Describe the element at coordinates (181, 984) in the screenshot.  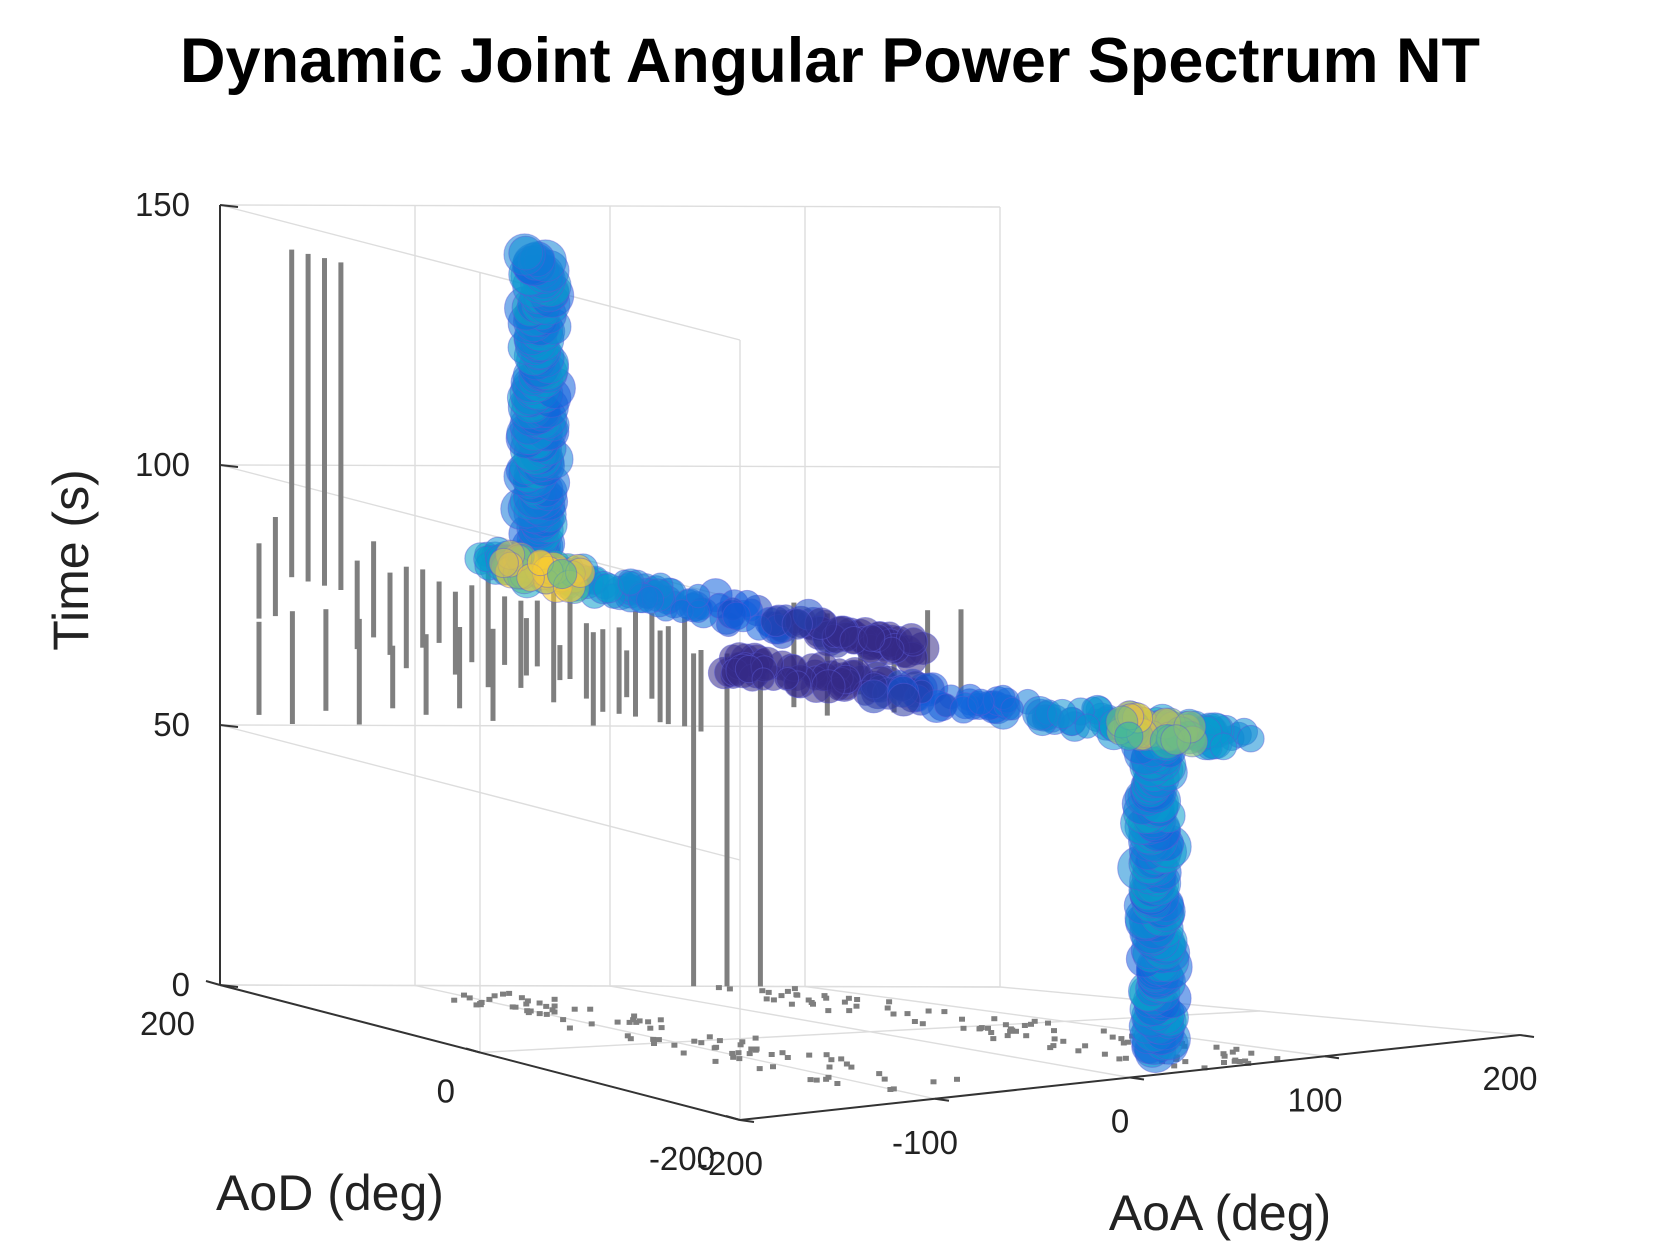
I see `z-tick-label: 0` at that location.